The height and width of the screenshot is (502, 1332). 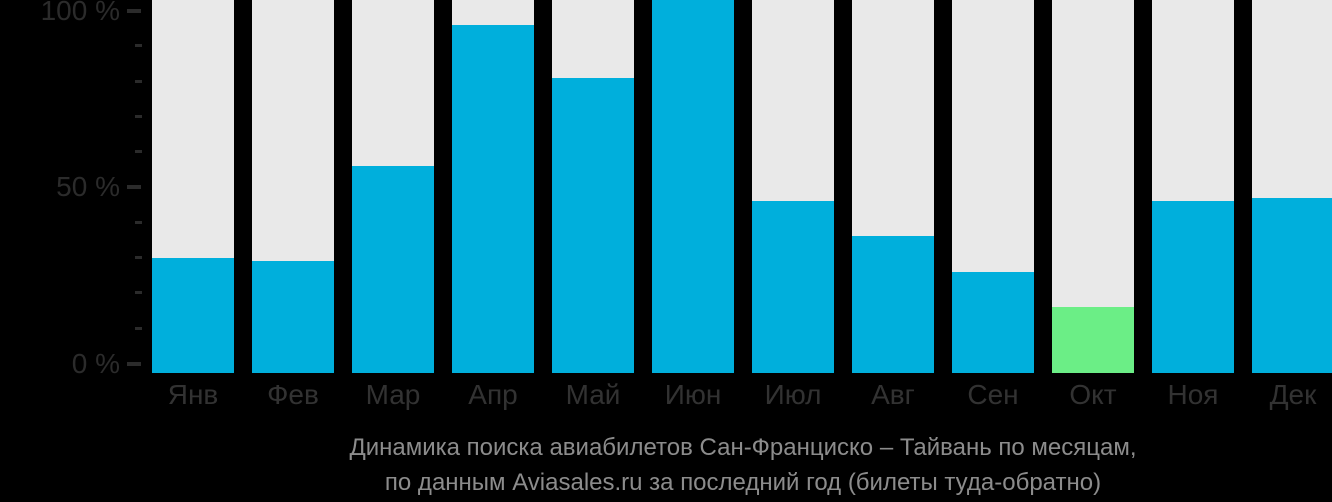 I want to click on bar-column-Дек, so click(x=1292, y=186).